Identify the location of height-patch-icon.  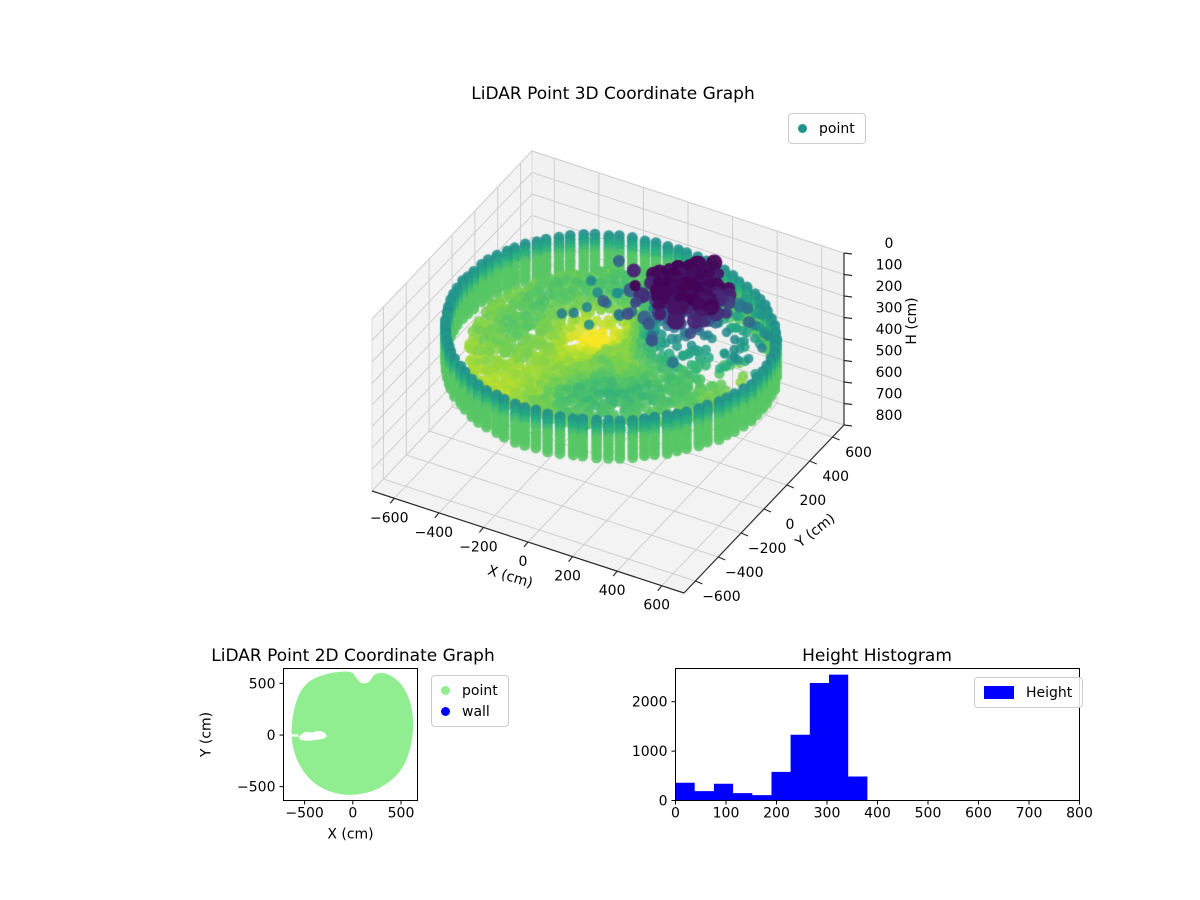
(999, 692).